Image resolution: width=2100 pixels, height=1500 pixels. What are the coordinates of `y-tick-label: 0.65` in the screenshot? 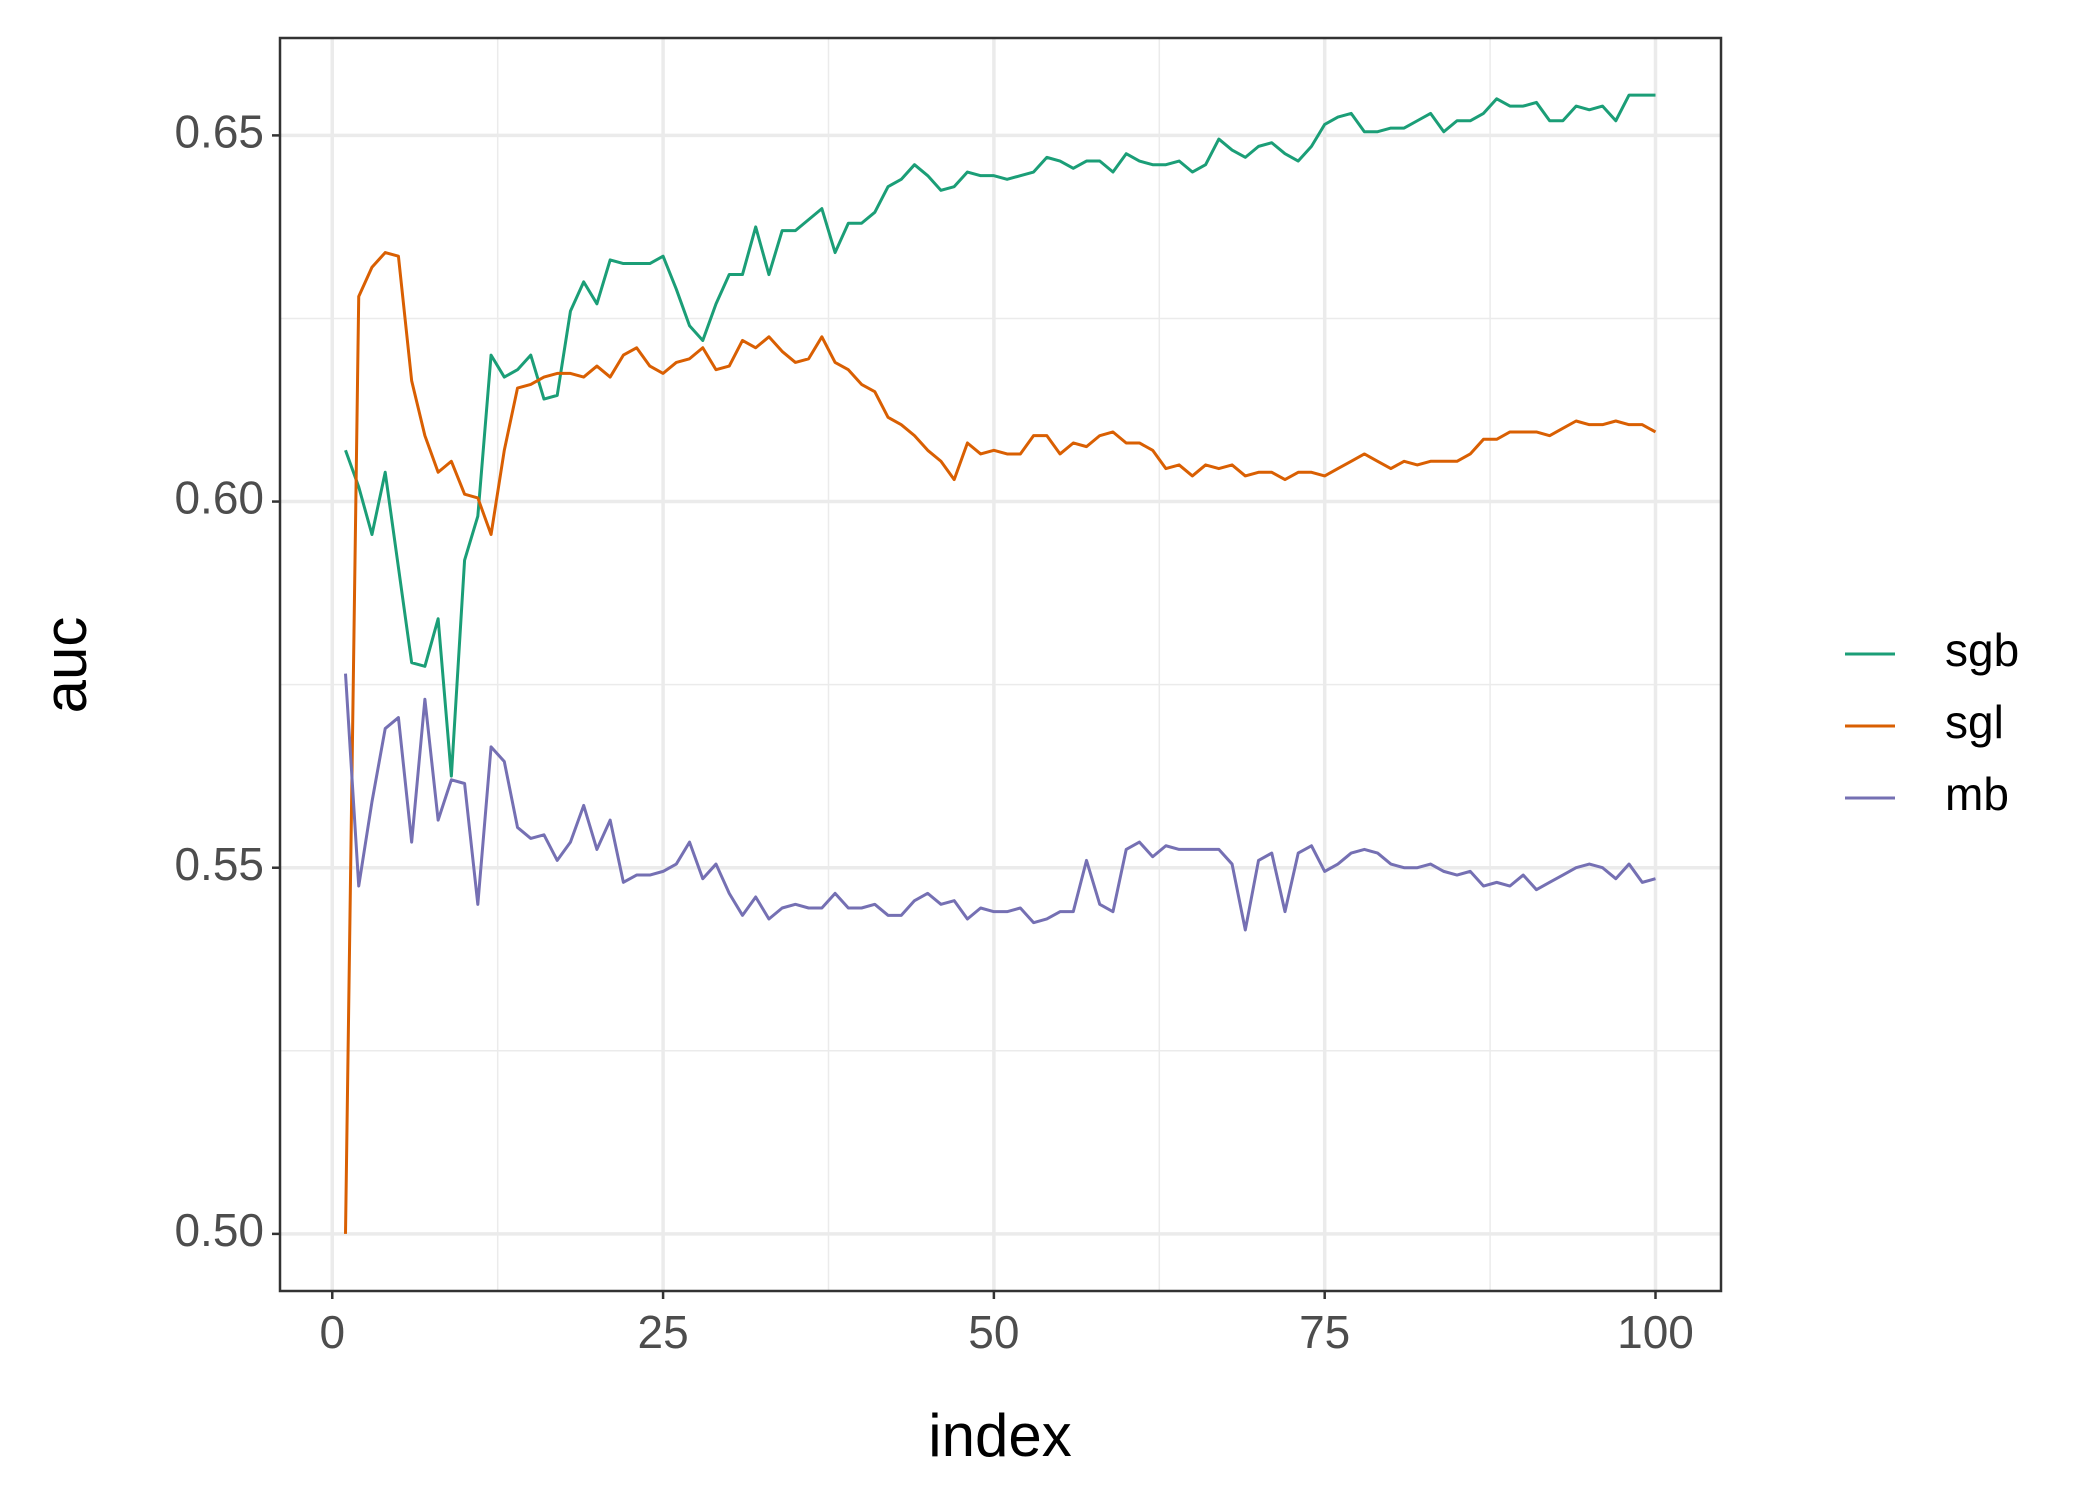 It's located at (219, 132).